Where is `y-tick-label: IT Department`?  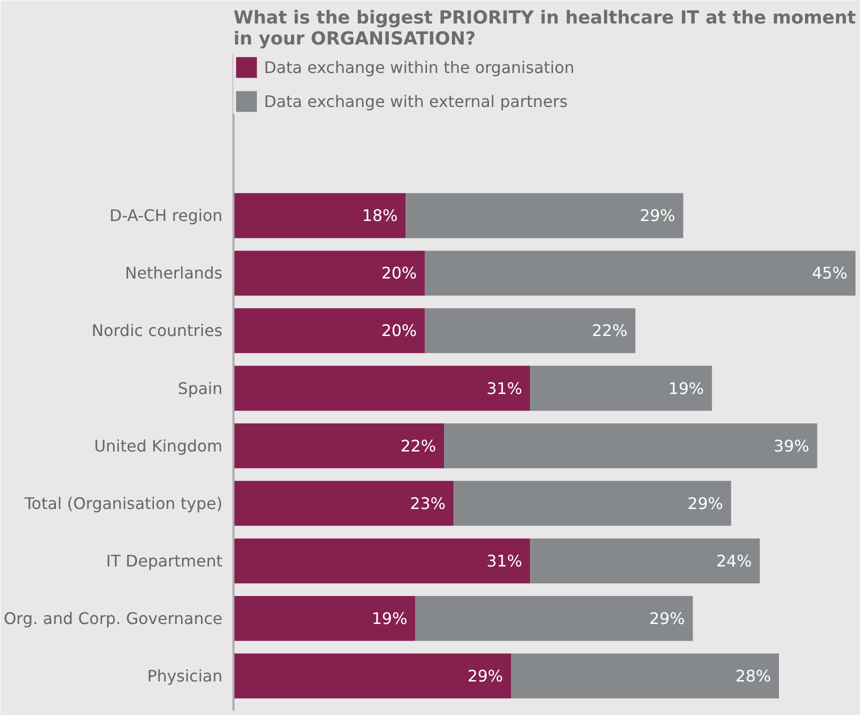 y-tick-label: IT Department is located at coordinates (164, 560).